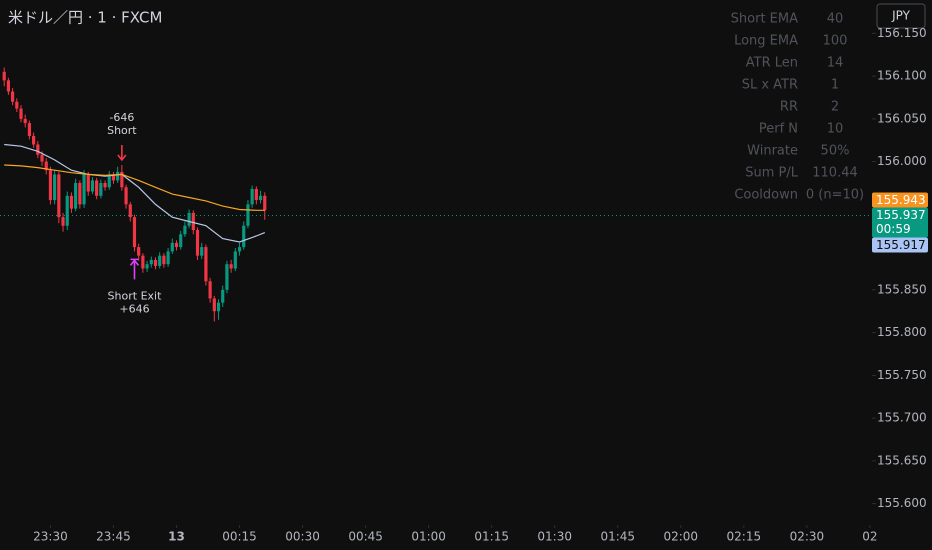 Image resolution: width=932 pixels, height=550 pixels. I want to click on setting-value: 100, so click(835, 41).